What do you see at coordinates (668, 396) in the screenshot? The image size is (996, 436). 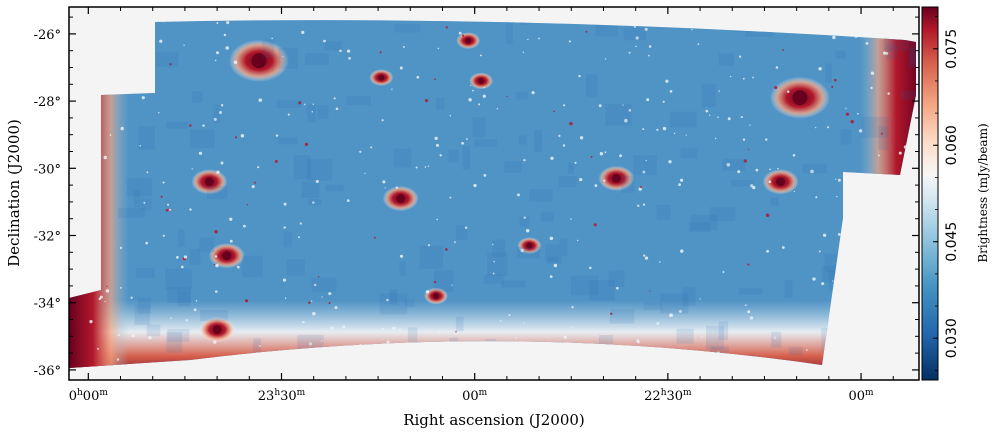 I see `x-tick-label: 22h30m` at bounding box center [668, 396].